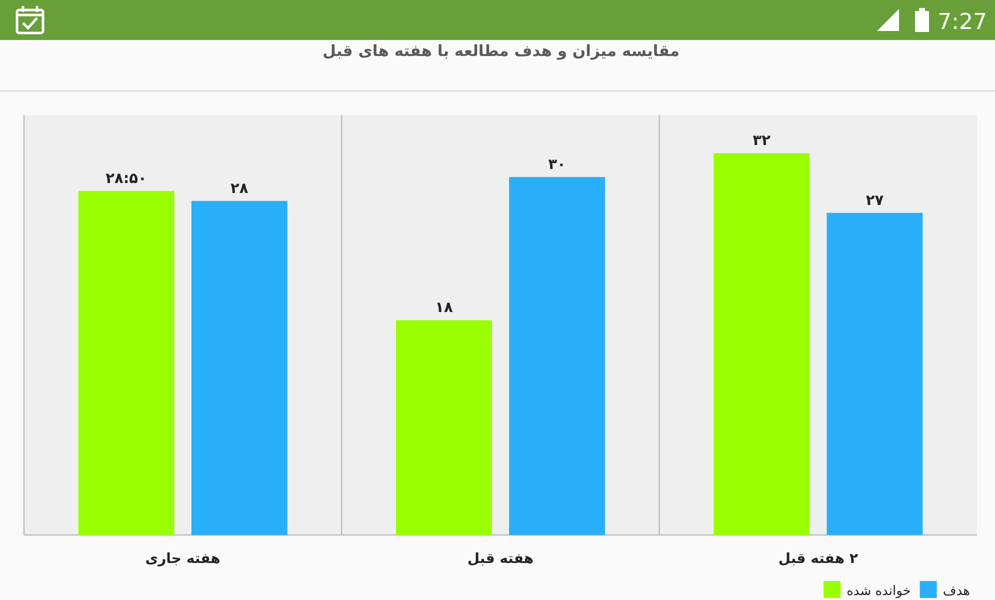 The image size is (995, 600). What do you see at coordinates (239, 188) in the screenshot?
I see `data-label: ۲۸` at bounding box center [239, 188].